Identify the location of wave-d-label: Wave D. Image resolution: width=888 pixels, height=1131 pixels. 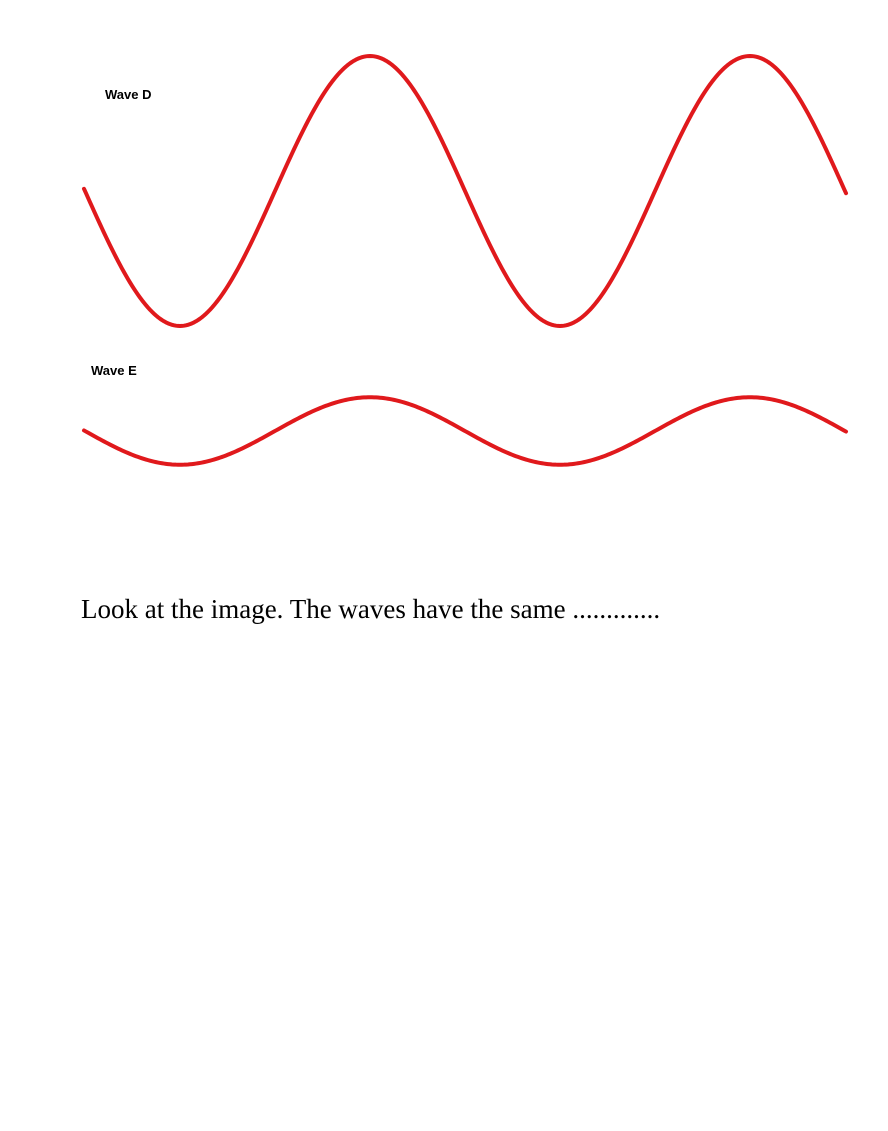
(128, 94).